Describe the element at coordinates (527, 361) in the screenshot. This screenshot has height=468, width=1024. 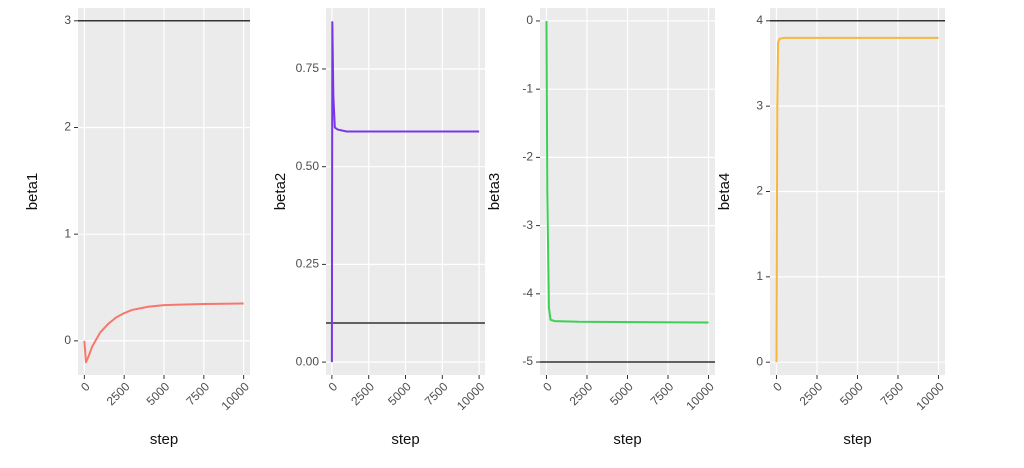
I see `y-tick-label: -5` at that location.